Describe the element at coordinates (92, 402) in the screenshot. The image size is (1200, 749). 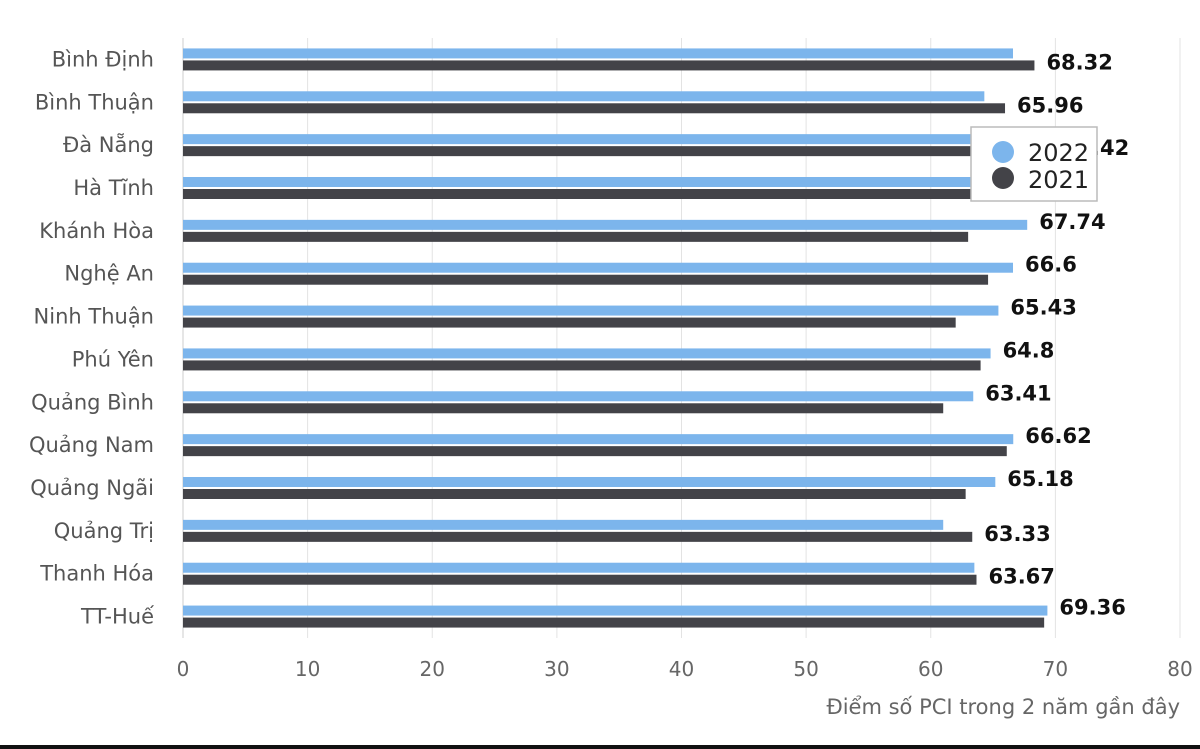
I see `category-label-8: Quảng Bình` at that location.